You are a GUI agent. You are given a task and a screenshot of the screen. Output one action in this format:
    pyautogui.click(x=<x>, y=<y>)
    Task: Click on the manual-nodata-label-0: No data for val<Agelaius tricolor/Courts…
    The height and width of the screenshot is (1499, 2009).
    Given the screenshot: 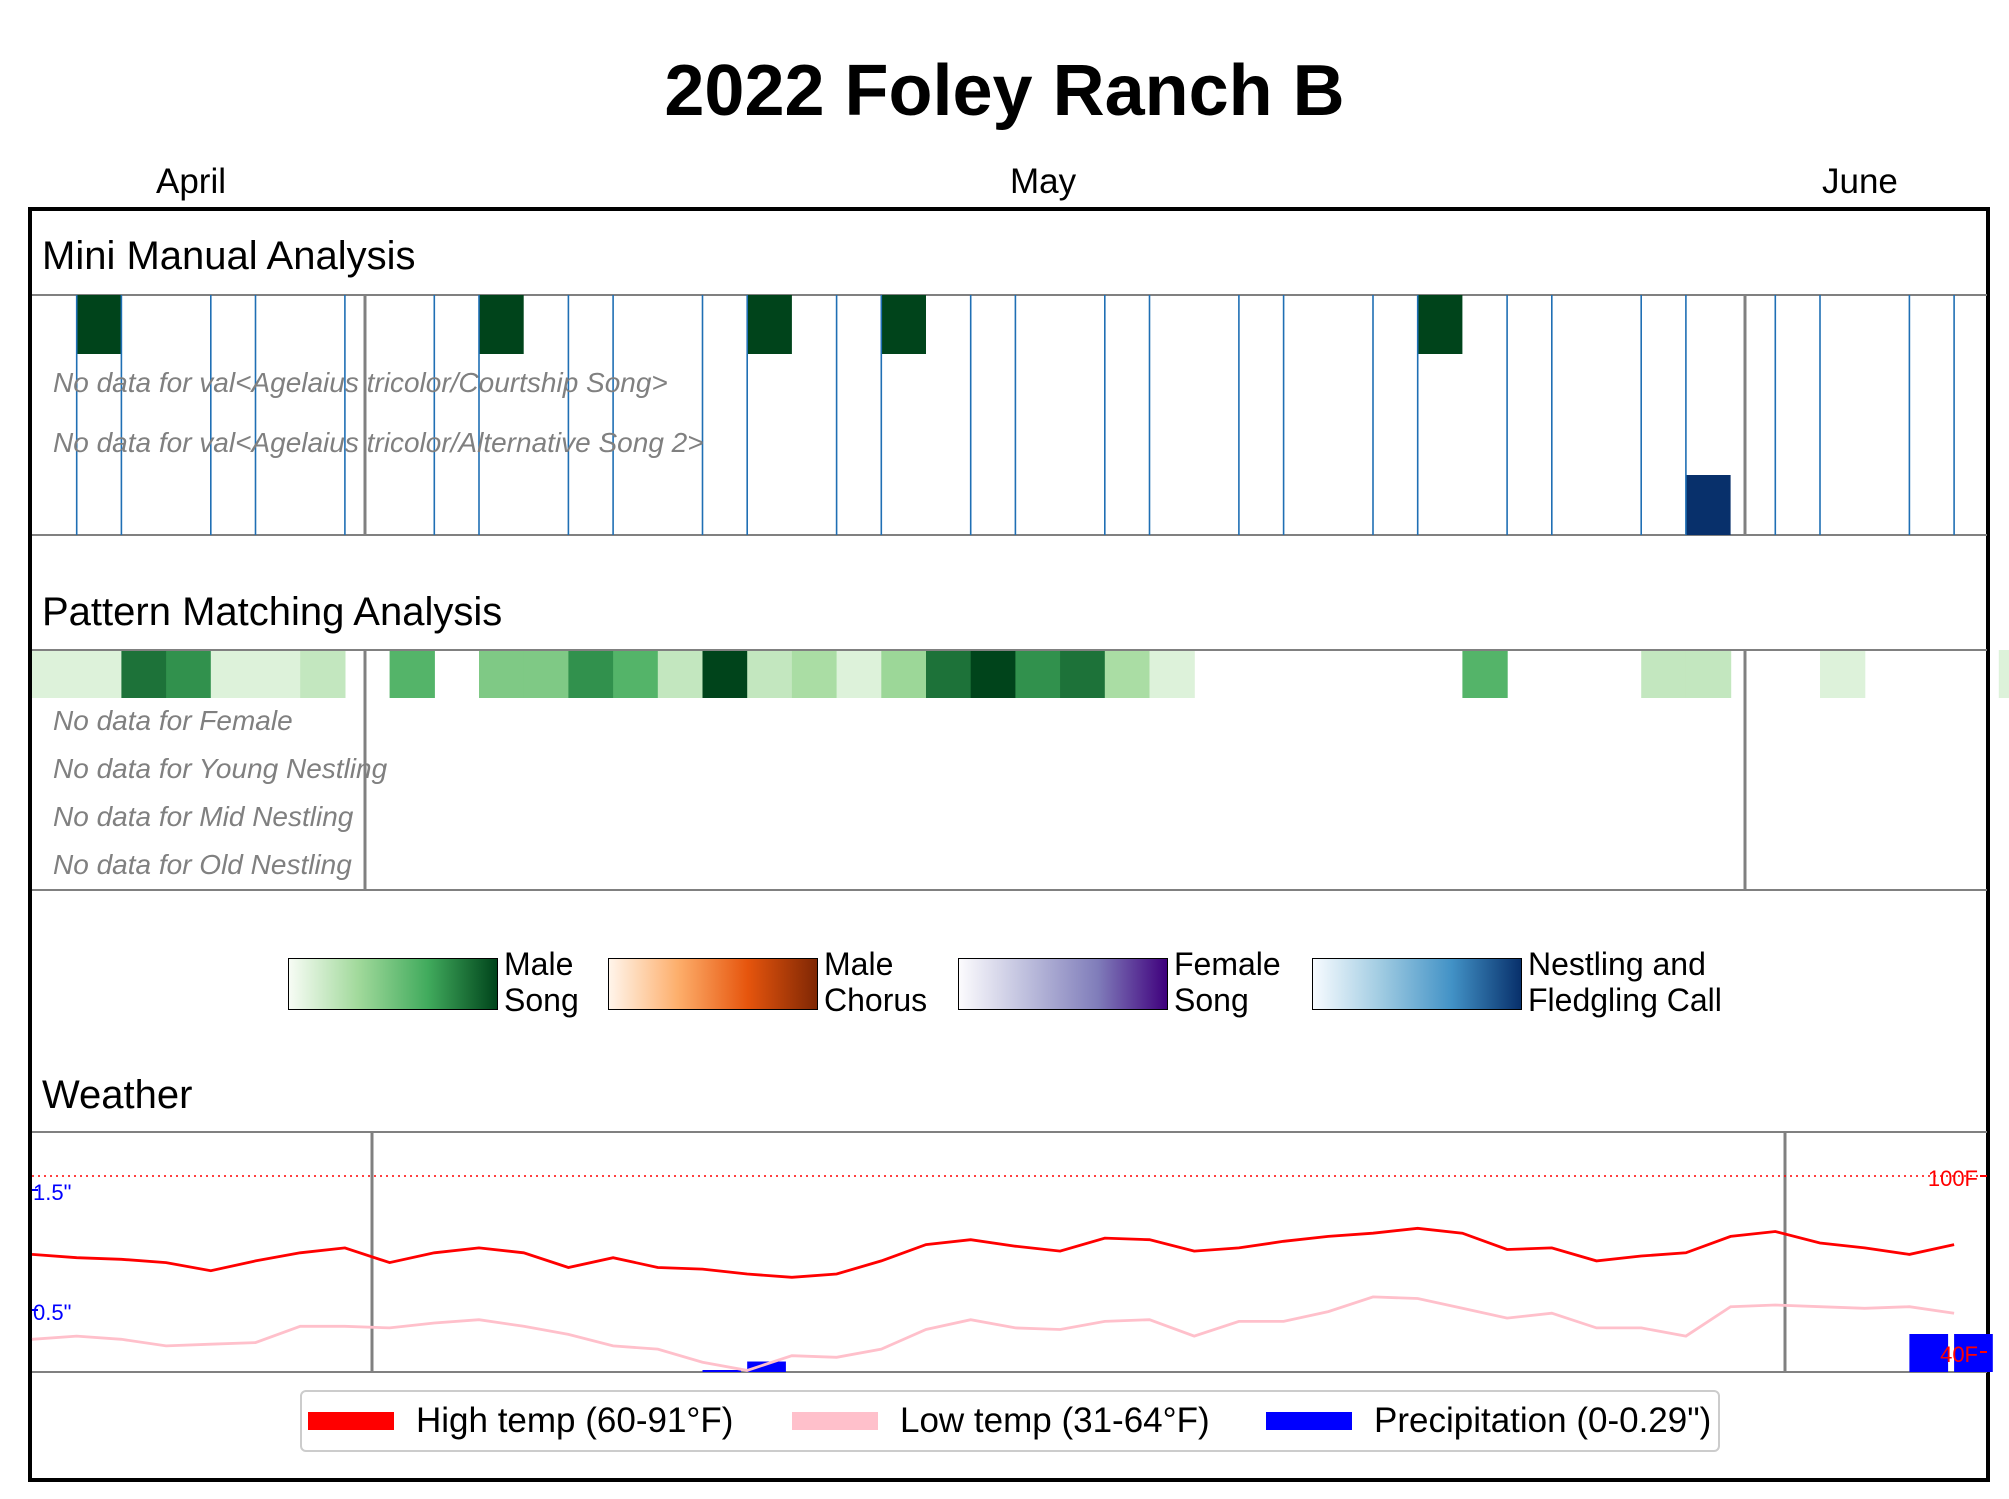 What is the action you would take?
    pyautogui.click(x=360, y=382)
    